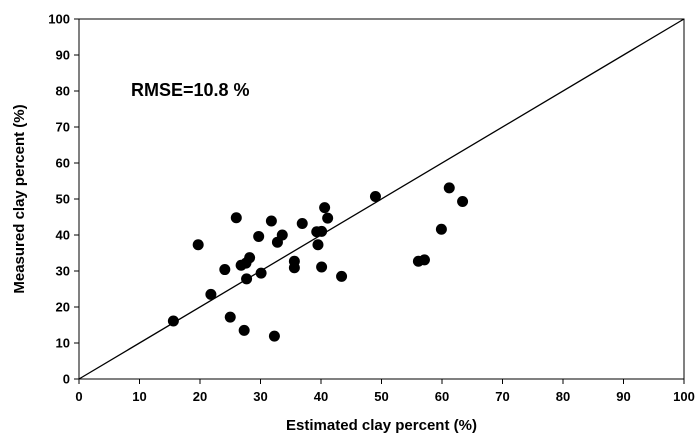 The width and height of the screenshot is (697, 437). What do you see at coordinates (563, 396) in the screenshot?
I see `x-tick-label: 80` at bounding box center [563, 396].